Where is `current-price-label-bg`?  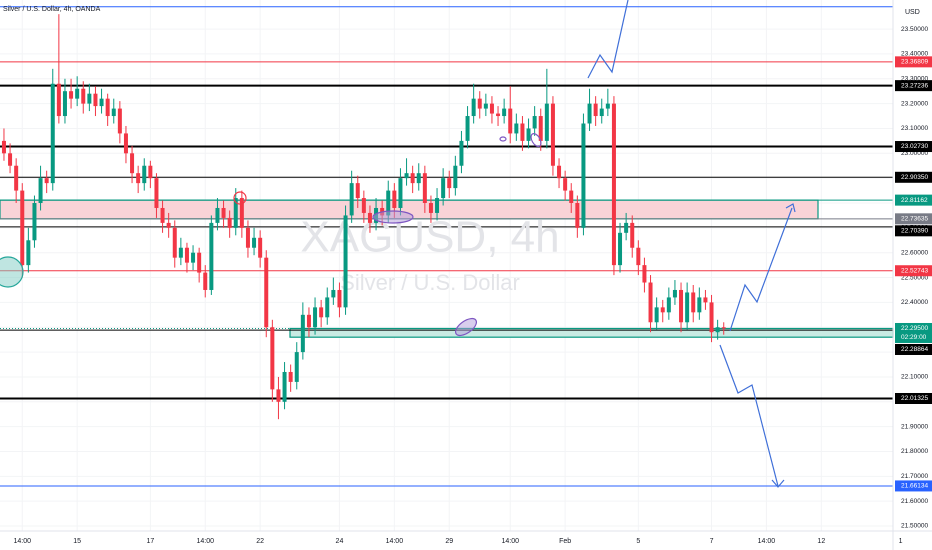 current-price-label-bg is located at coordinates (913, 332).